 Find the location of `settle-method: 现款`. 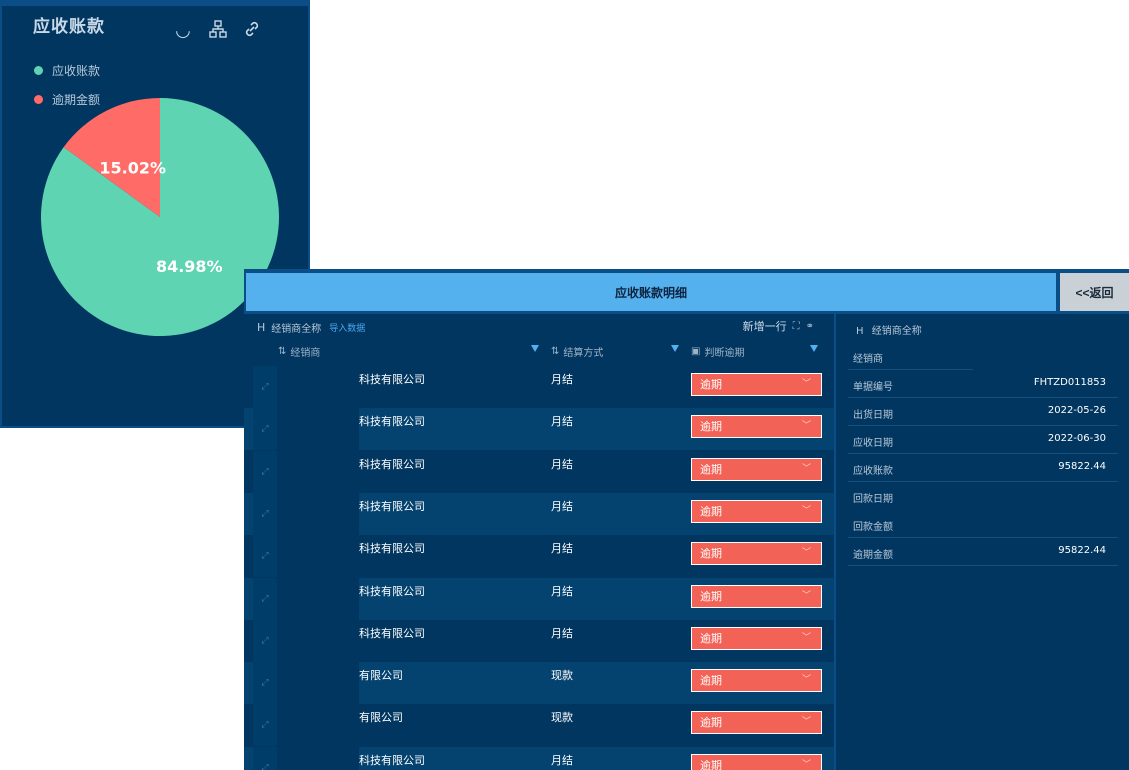

settle-method: 现款 is located at coordinates (562, 675).